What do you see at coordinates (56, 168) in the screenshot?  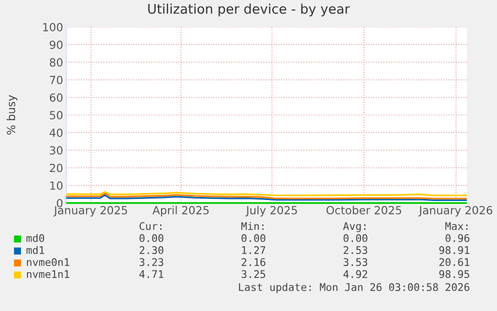 I see `y-tick-label: 20` at bounding box center [56, 168].